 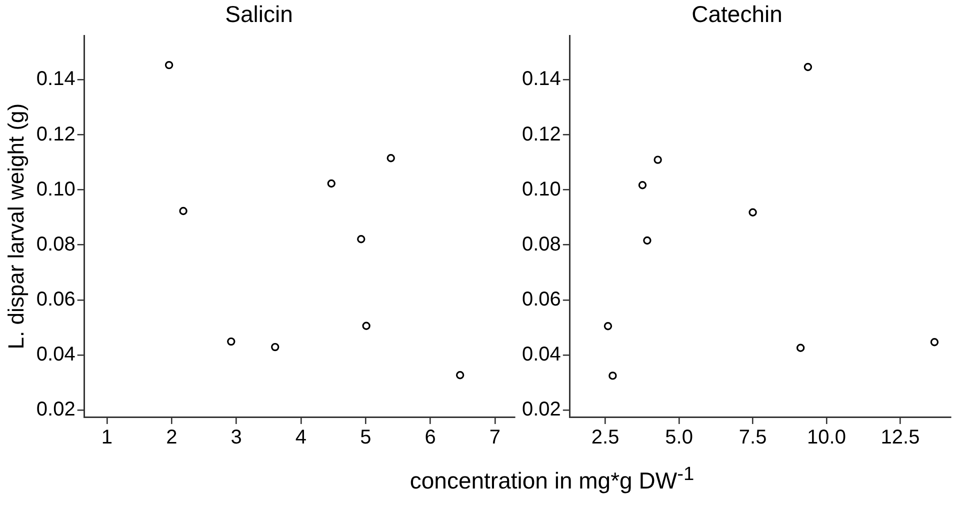 What do you see at coordinates (236, 437) in the screenshot?
I see `x-tick-label: 3` at bounding box center [236, 437].